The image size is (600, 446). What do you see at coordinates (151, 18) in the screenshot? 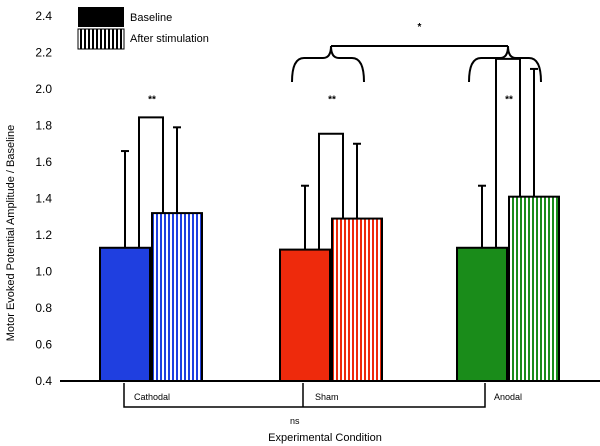
I see `legend-label-baseline: Baseline` at bounding box center [151, 18].